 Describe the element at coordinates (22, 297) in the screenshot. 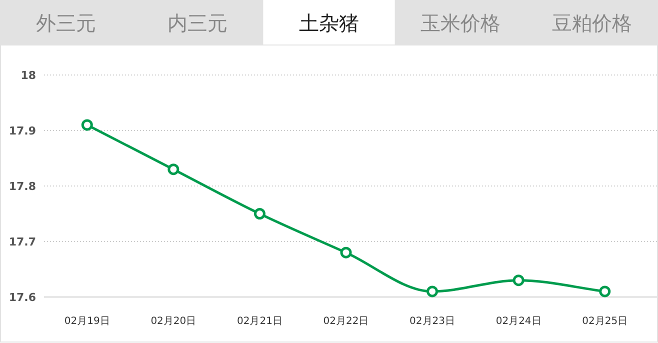

I see `y-tick-label: 17.6` at that location.